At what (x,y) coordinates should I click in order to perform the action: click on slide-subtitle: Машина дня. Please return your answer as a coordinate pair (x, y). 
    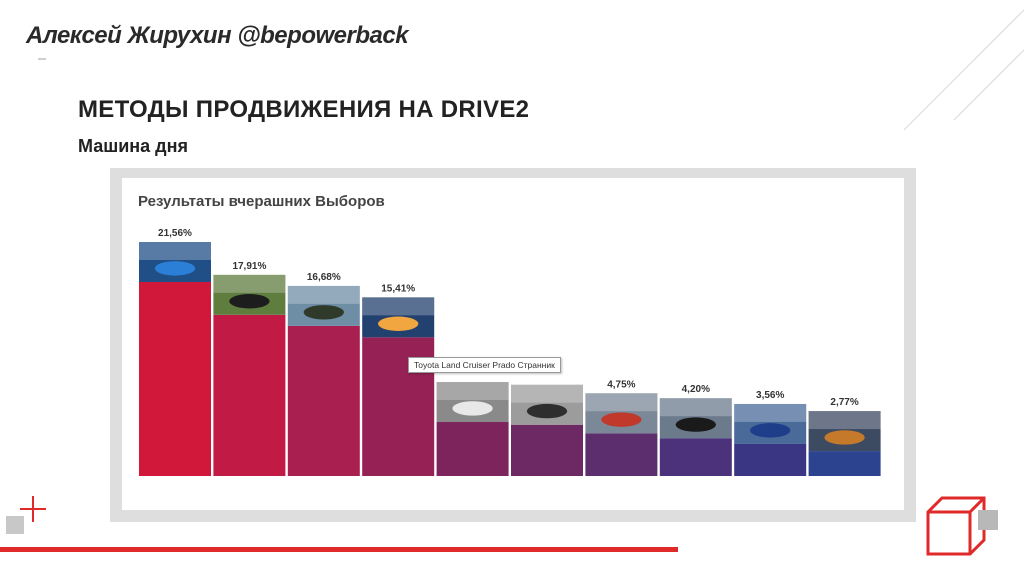
    Looking at the image, I should click on (133, 146).